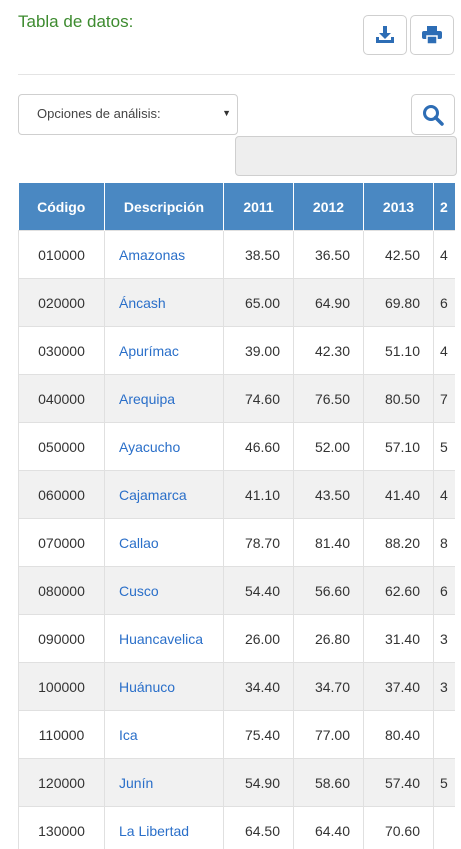 The image size is (461, 849). What do you see at coordinates (76, 21) in the screenshot?
I see `page-title: Tabla de datos:` at bounding box center [76, 21].